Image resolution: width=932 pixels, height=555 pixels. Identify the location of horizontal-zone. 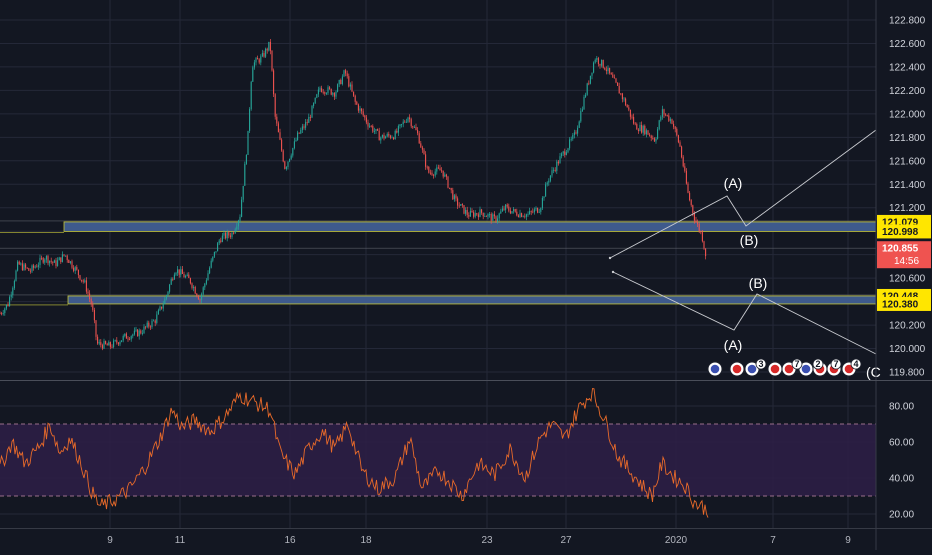
(470, 226).